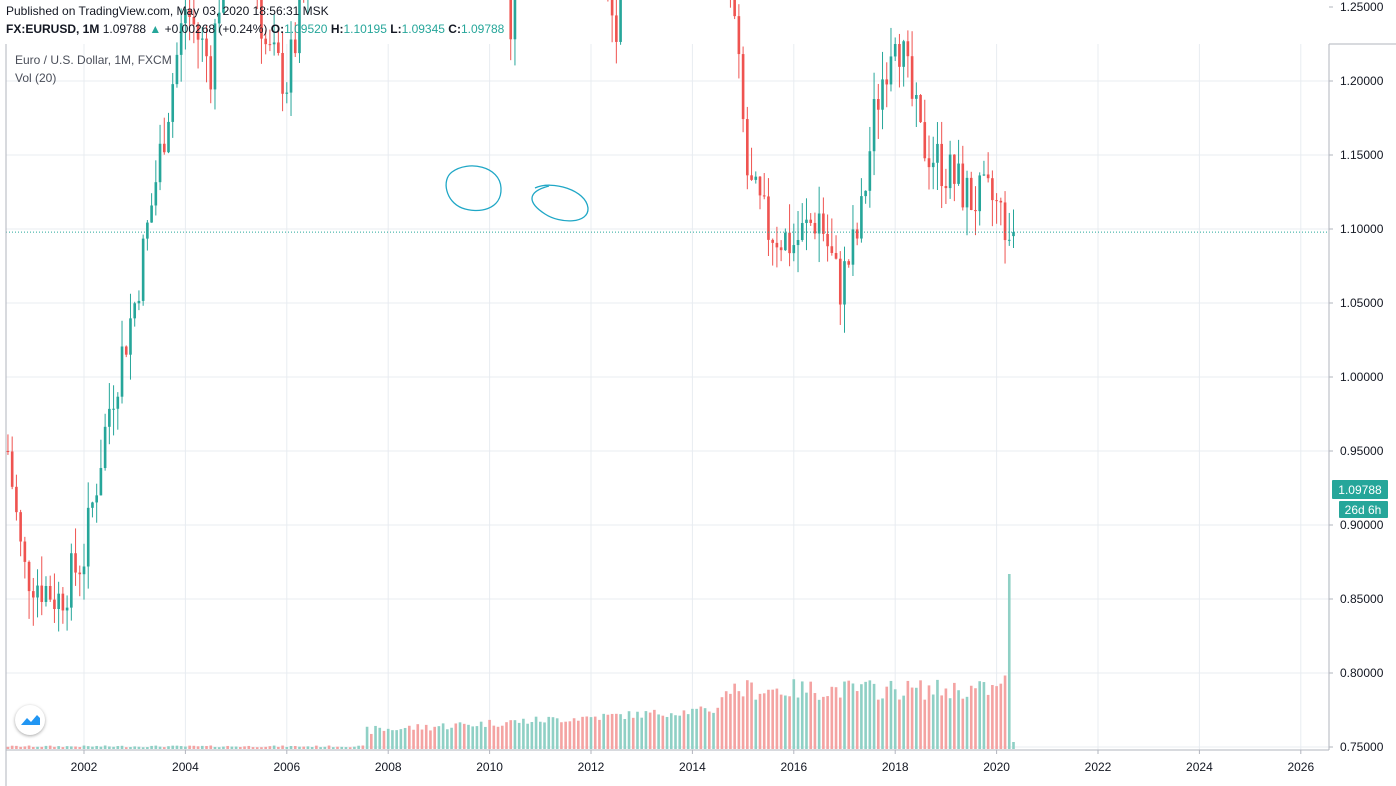  I want to click on annotation-circle-2009, so click(473, 188).